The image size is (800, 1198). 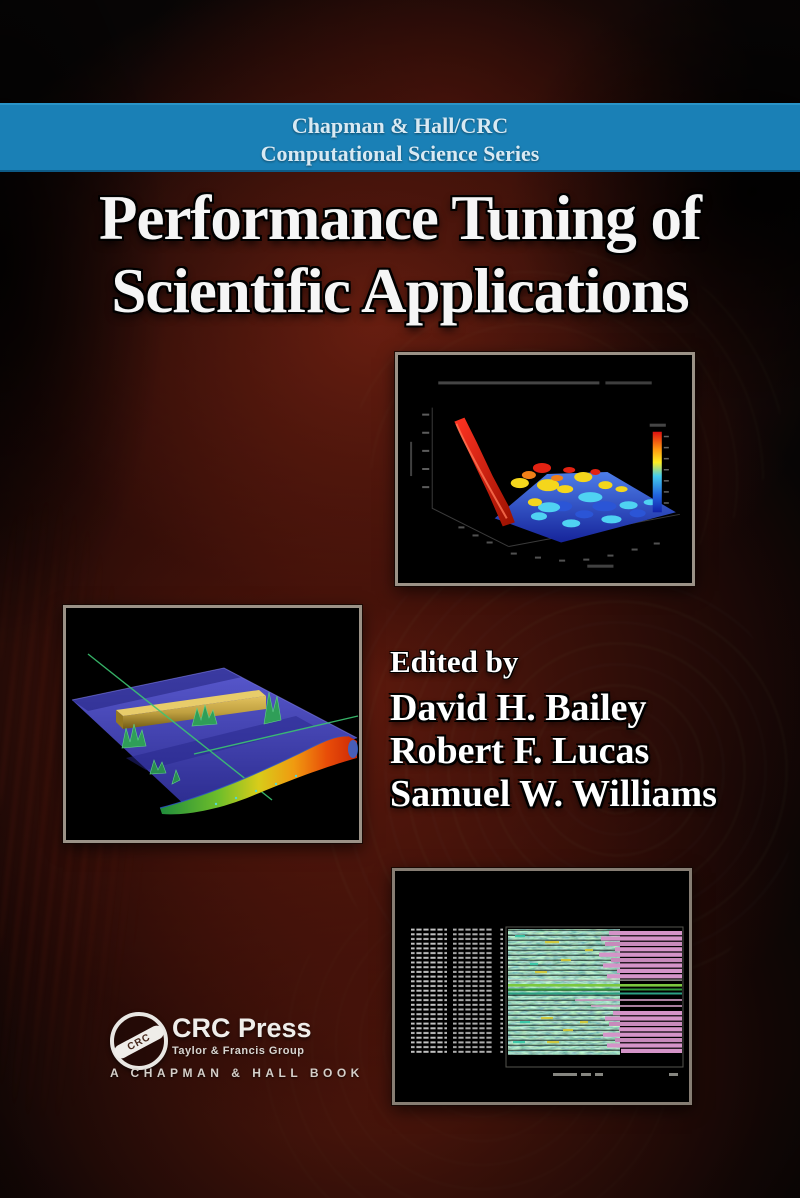 I want to click on crc-logo-band: CRC, so click(x=139, y=1042).